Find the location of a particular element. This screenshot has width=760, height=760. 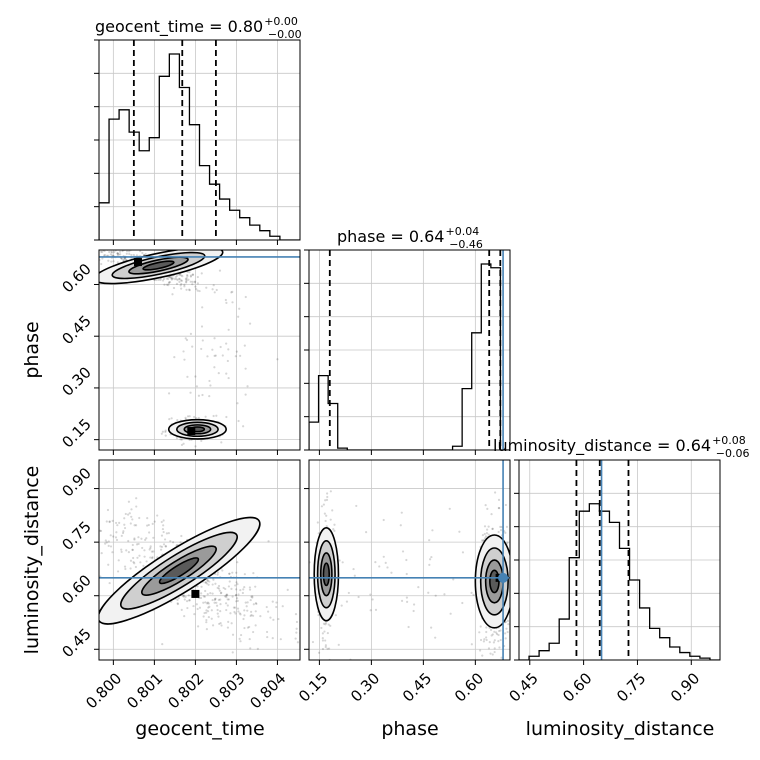

truth-marker is located at coordinates (503, 577).